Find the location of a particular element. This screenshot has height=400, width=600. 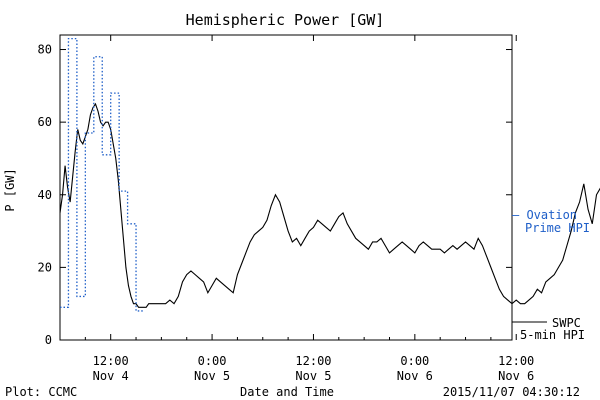

legend-ovation-label-2: Prime HPI is located at coordinates (557, 228).